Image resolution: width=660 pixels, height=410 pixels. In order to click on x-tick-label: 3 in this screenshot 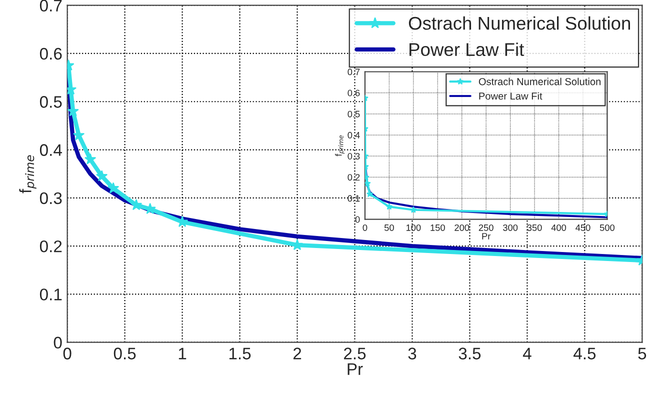, I will do `click(412, 354)`.